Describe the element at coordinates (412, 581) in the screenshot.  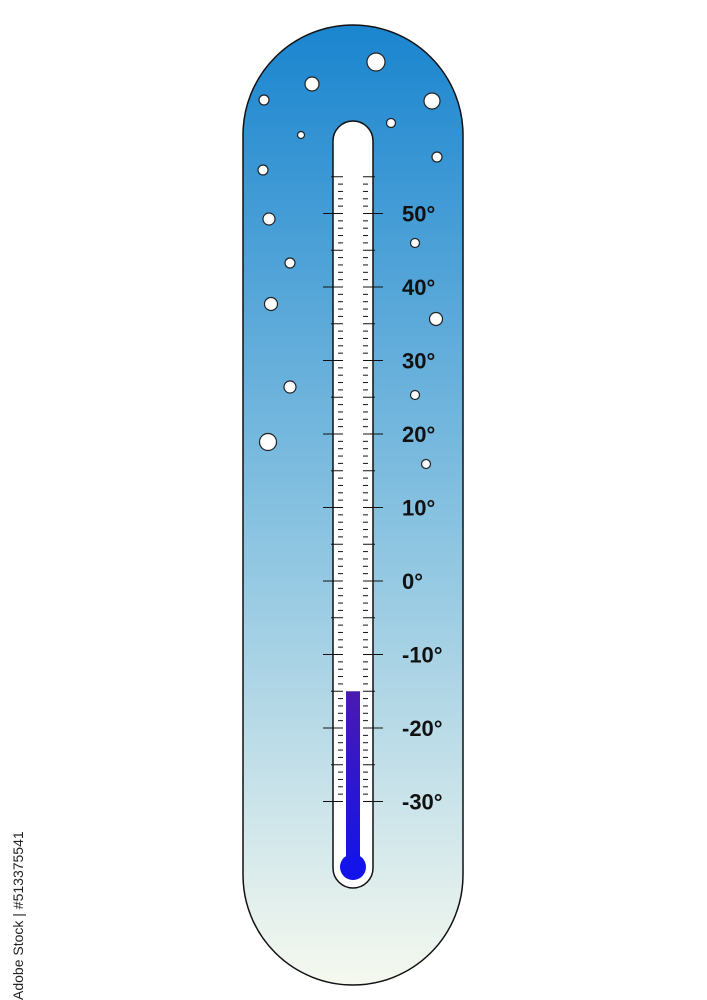
I see `scale-label: 0°` at that location.